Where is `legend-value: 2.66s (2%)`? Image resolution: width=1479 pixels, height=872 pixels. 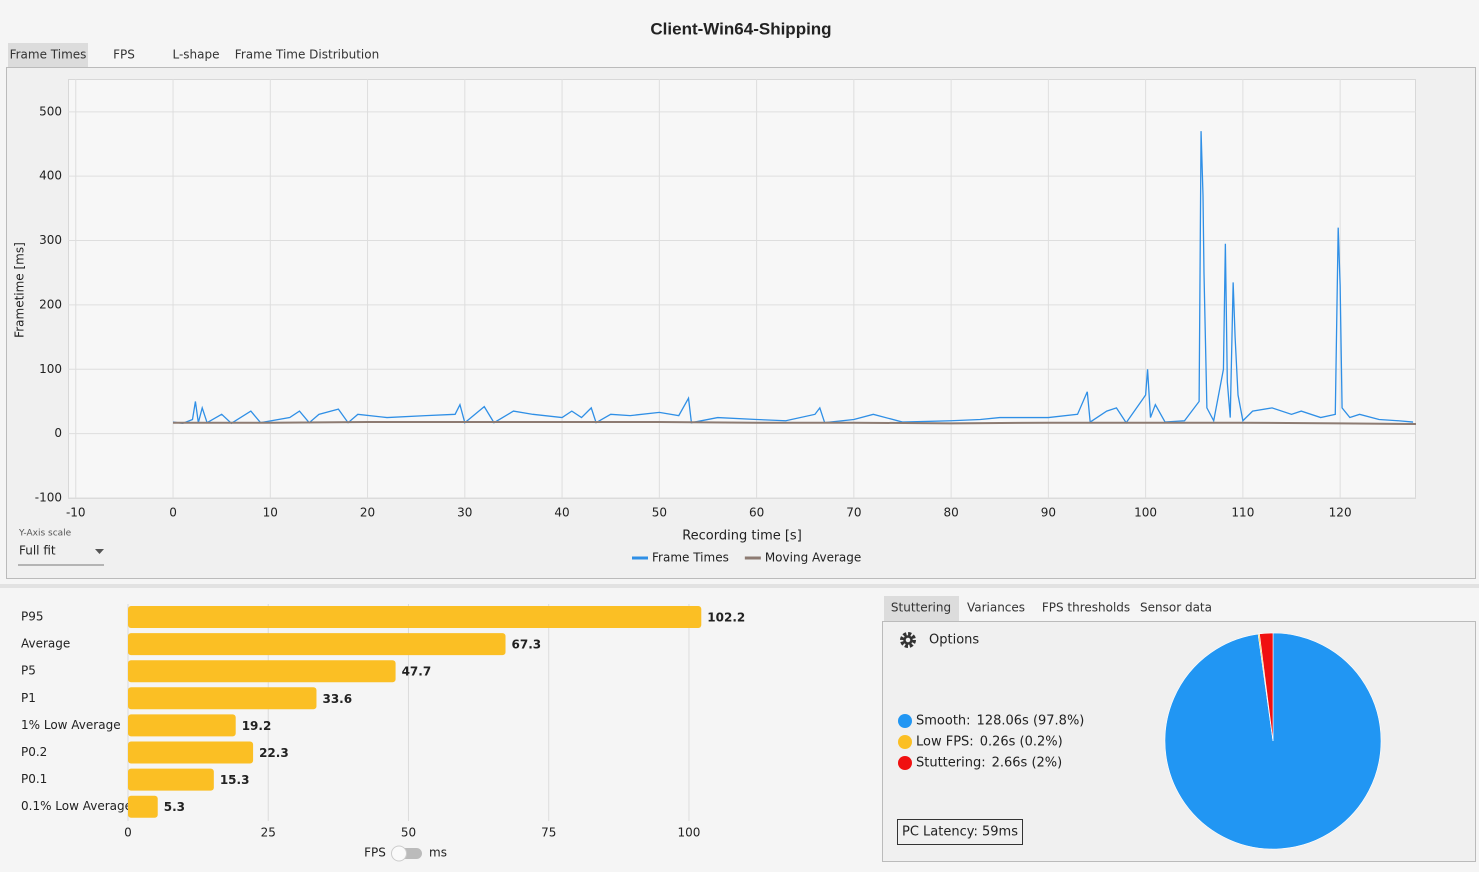
legend-value: 2.66s (2%) is located at coordinates (1027, 763).